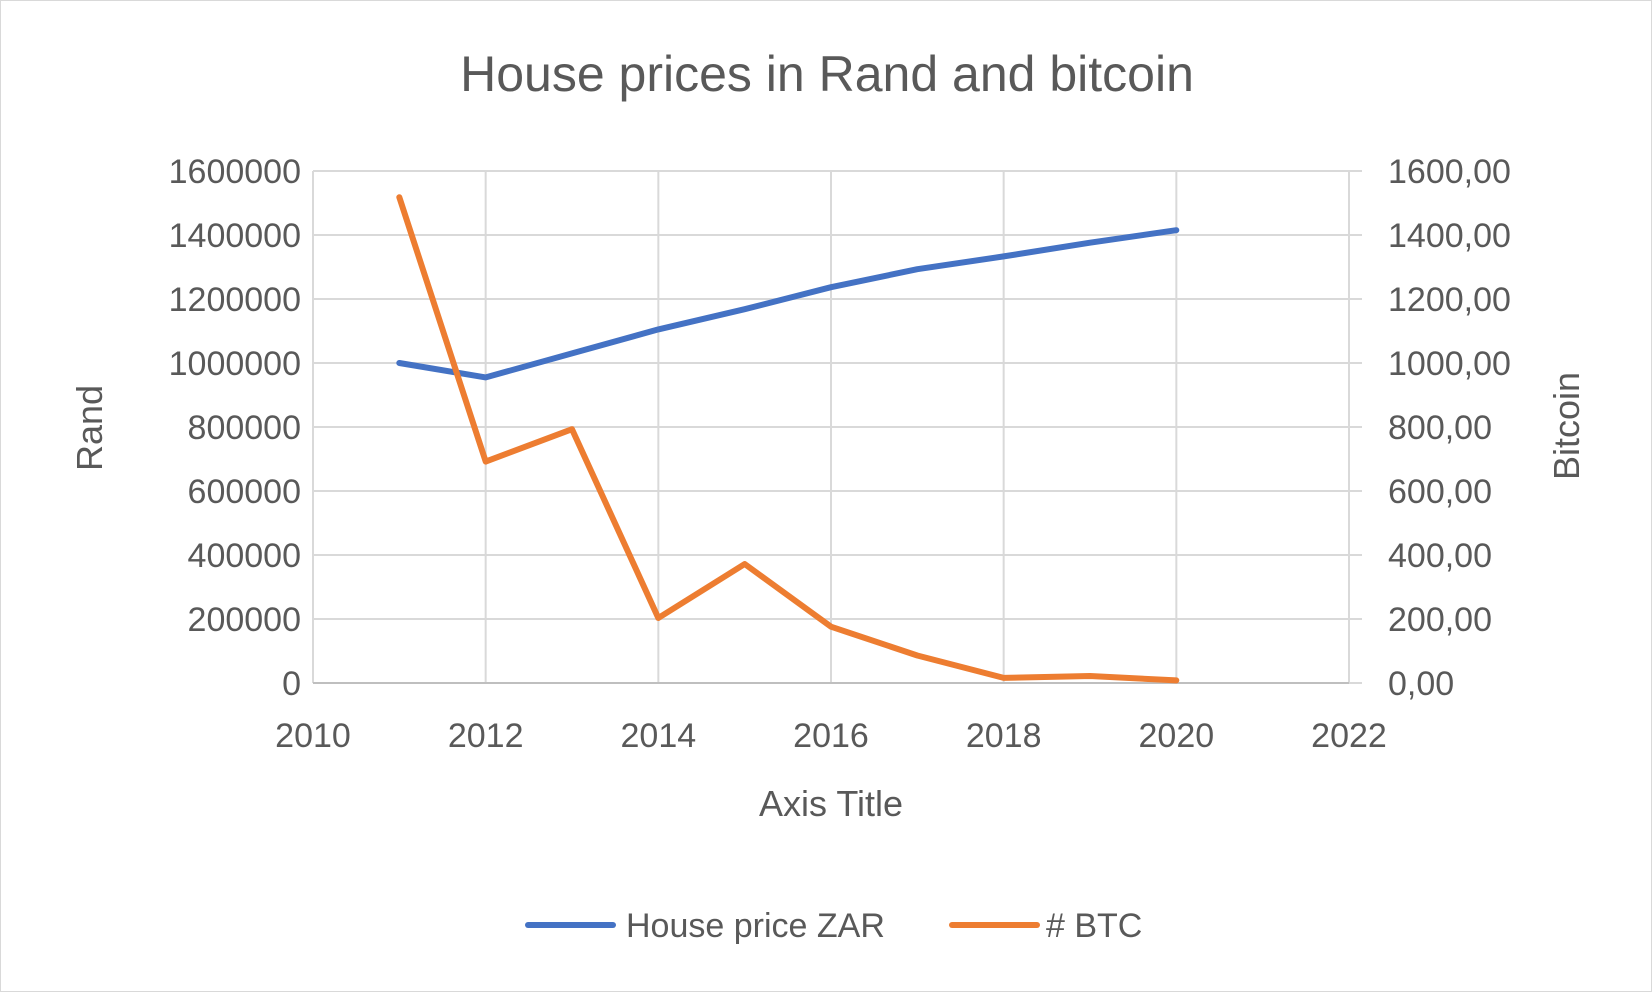 The image size is (1652, 992). Describe the element at coordinates (291, 684) in the screenshot. I see `y-tick-label: 0` at that location.